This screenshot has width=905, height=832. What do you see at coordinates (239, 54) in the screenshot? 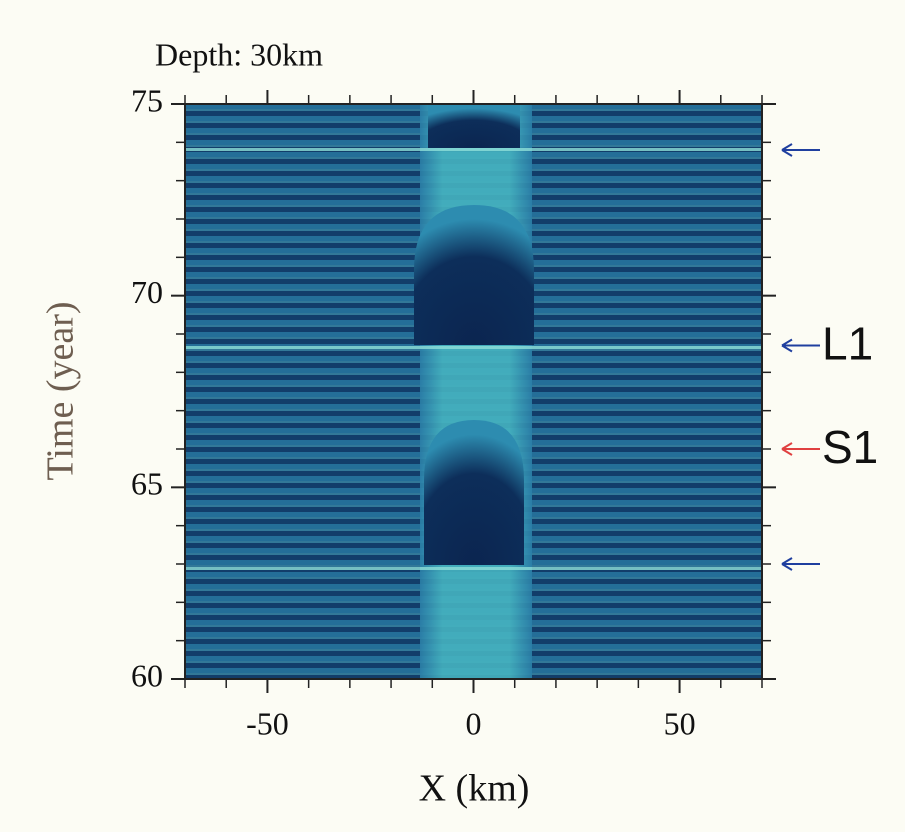
I see `chart-title: Depth: 30km` at bounding box center [239, 54].